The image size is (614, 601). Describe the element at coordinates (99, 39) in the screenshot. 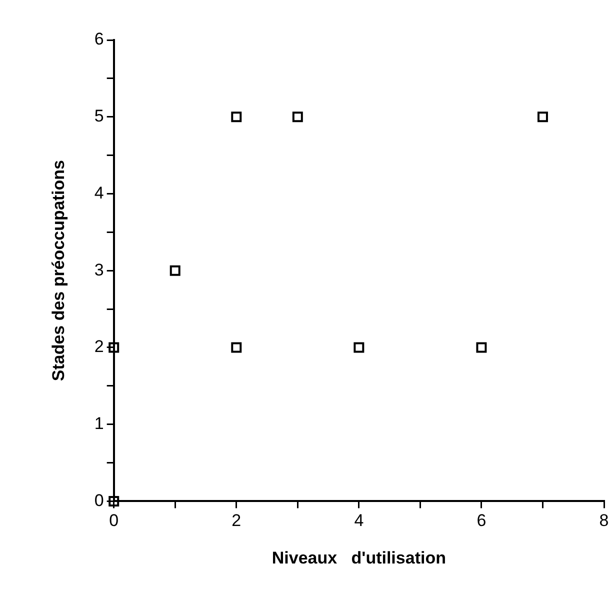

I see `y-tick-label: 6` at that location.